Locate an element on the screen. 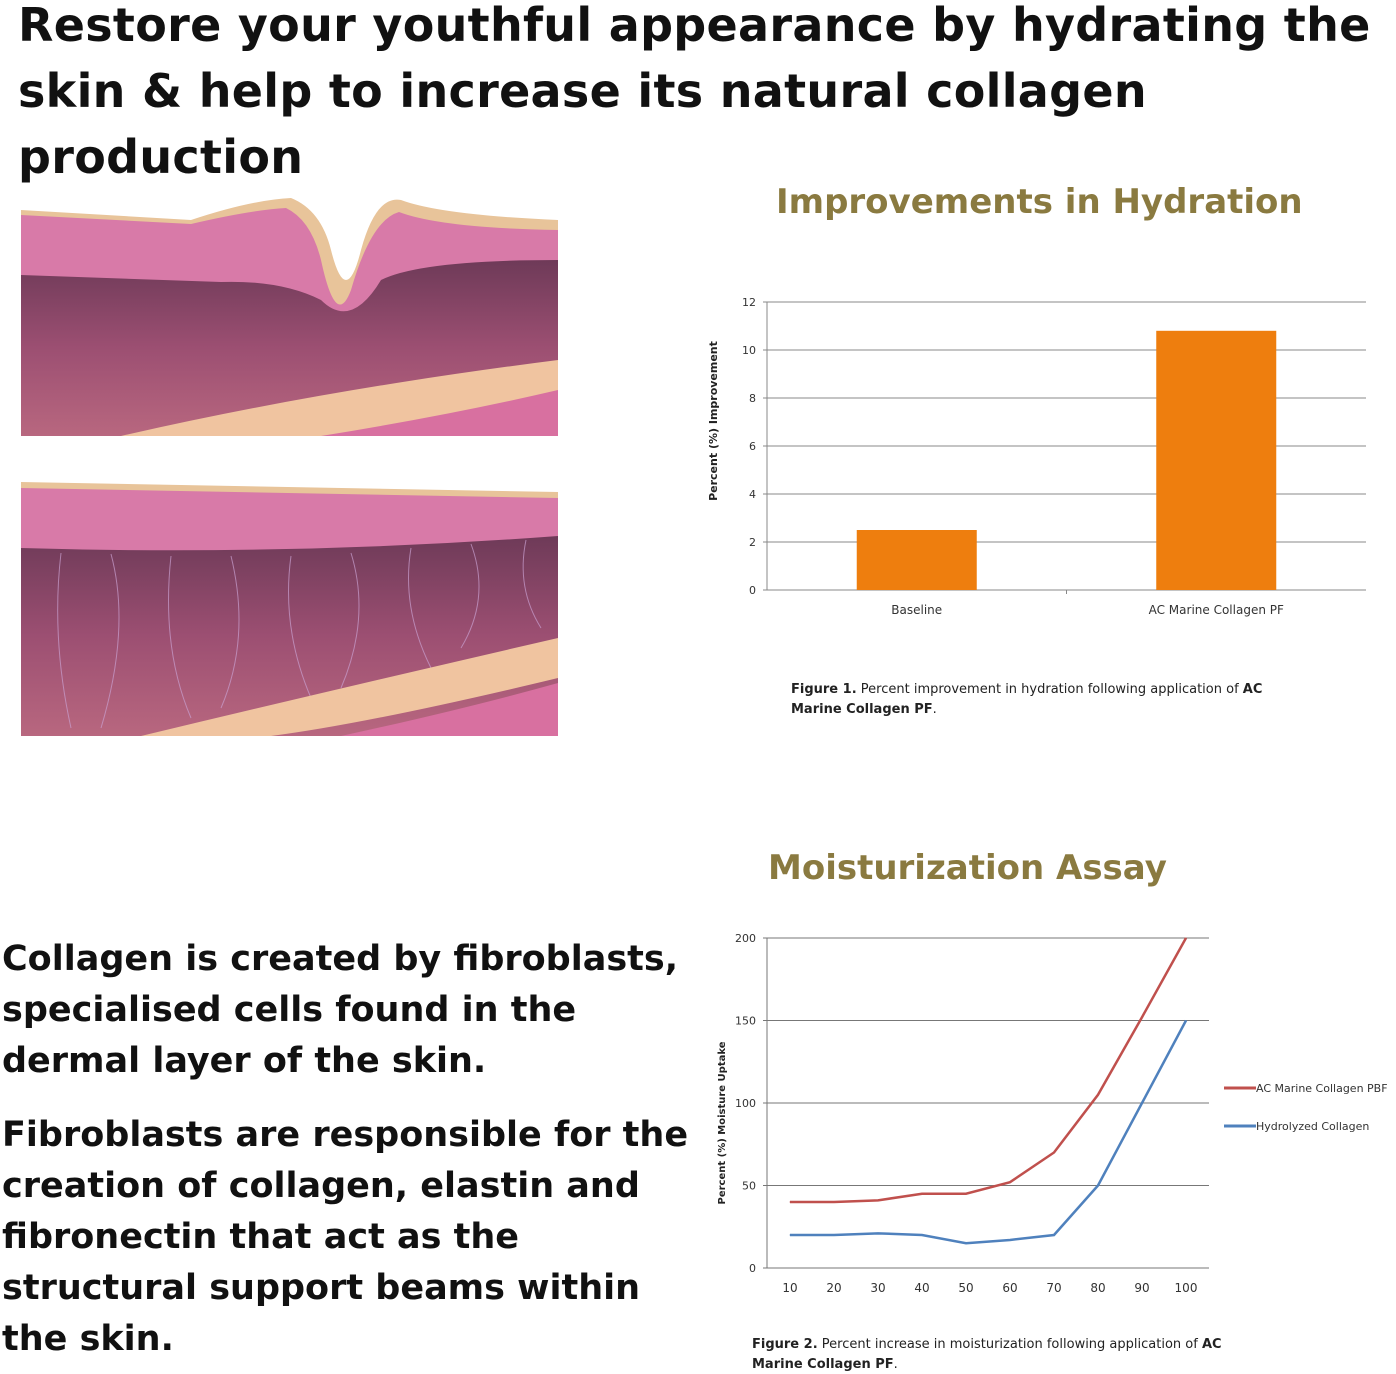 The height and width of the screenshot is (1374, 1396). legend-label: AC Marine Collagen PBF is located at coordinates (1322, 1088).